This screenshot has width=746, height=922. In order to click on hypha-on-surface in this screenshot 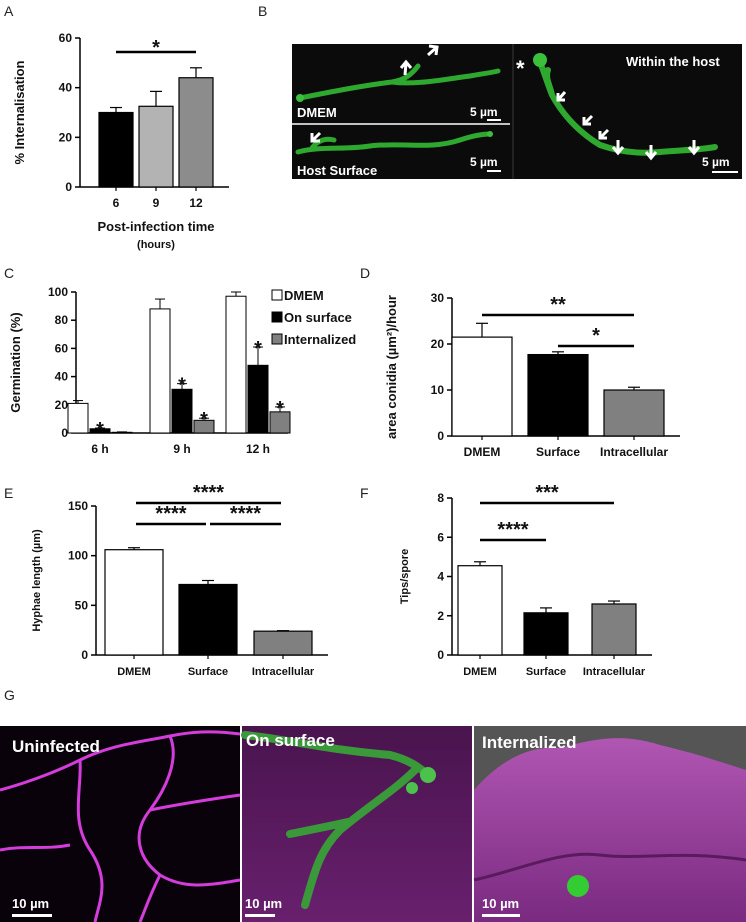, I will do `click(336, 820)`.